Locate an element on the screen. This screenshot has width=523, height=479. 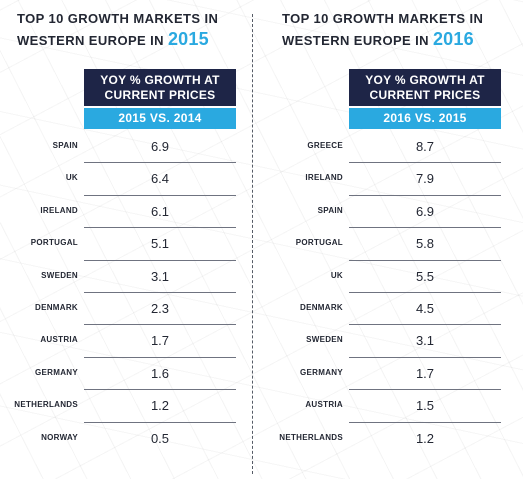
header-growth-label: YOY % GROWTH AT CURRENT PRICES is located at coordinates (425, 87).